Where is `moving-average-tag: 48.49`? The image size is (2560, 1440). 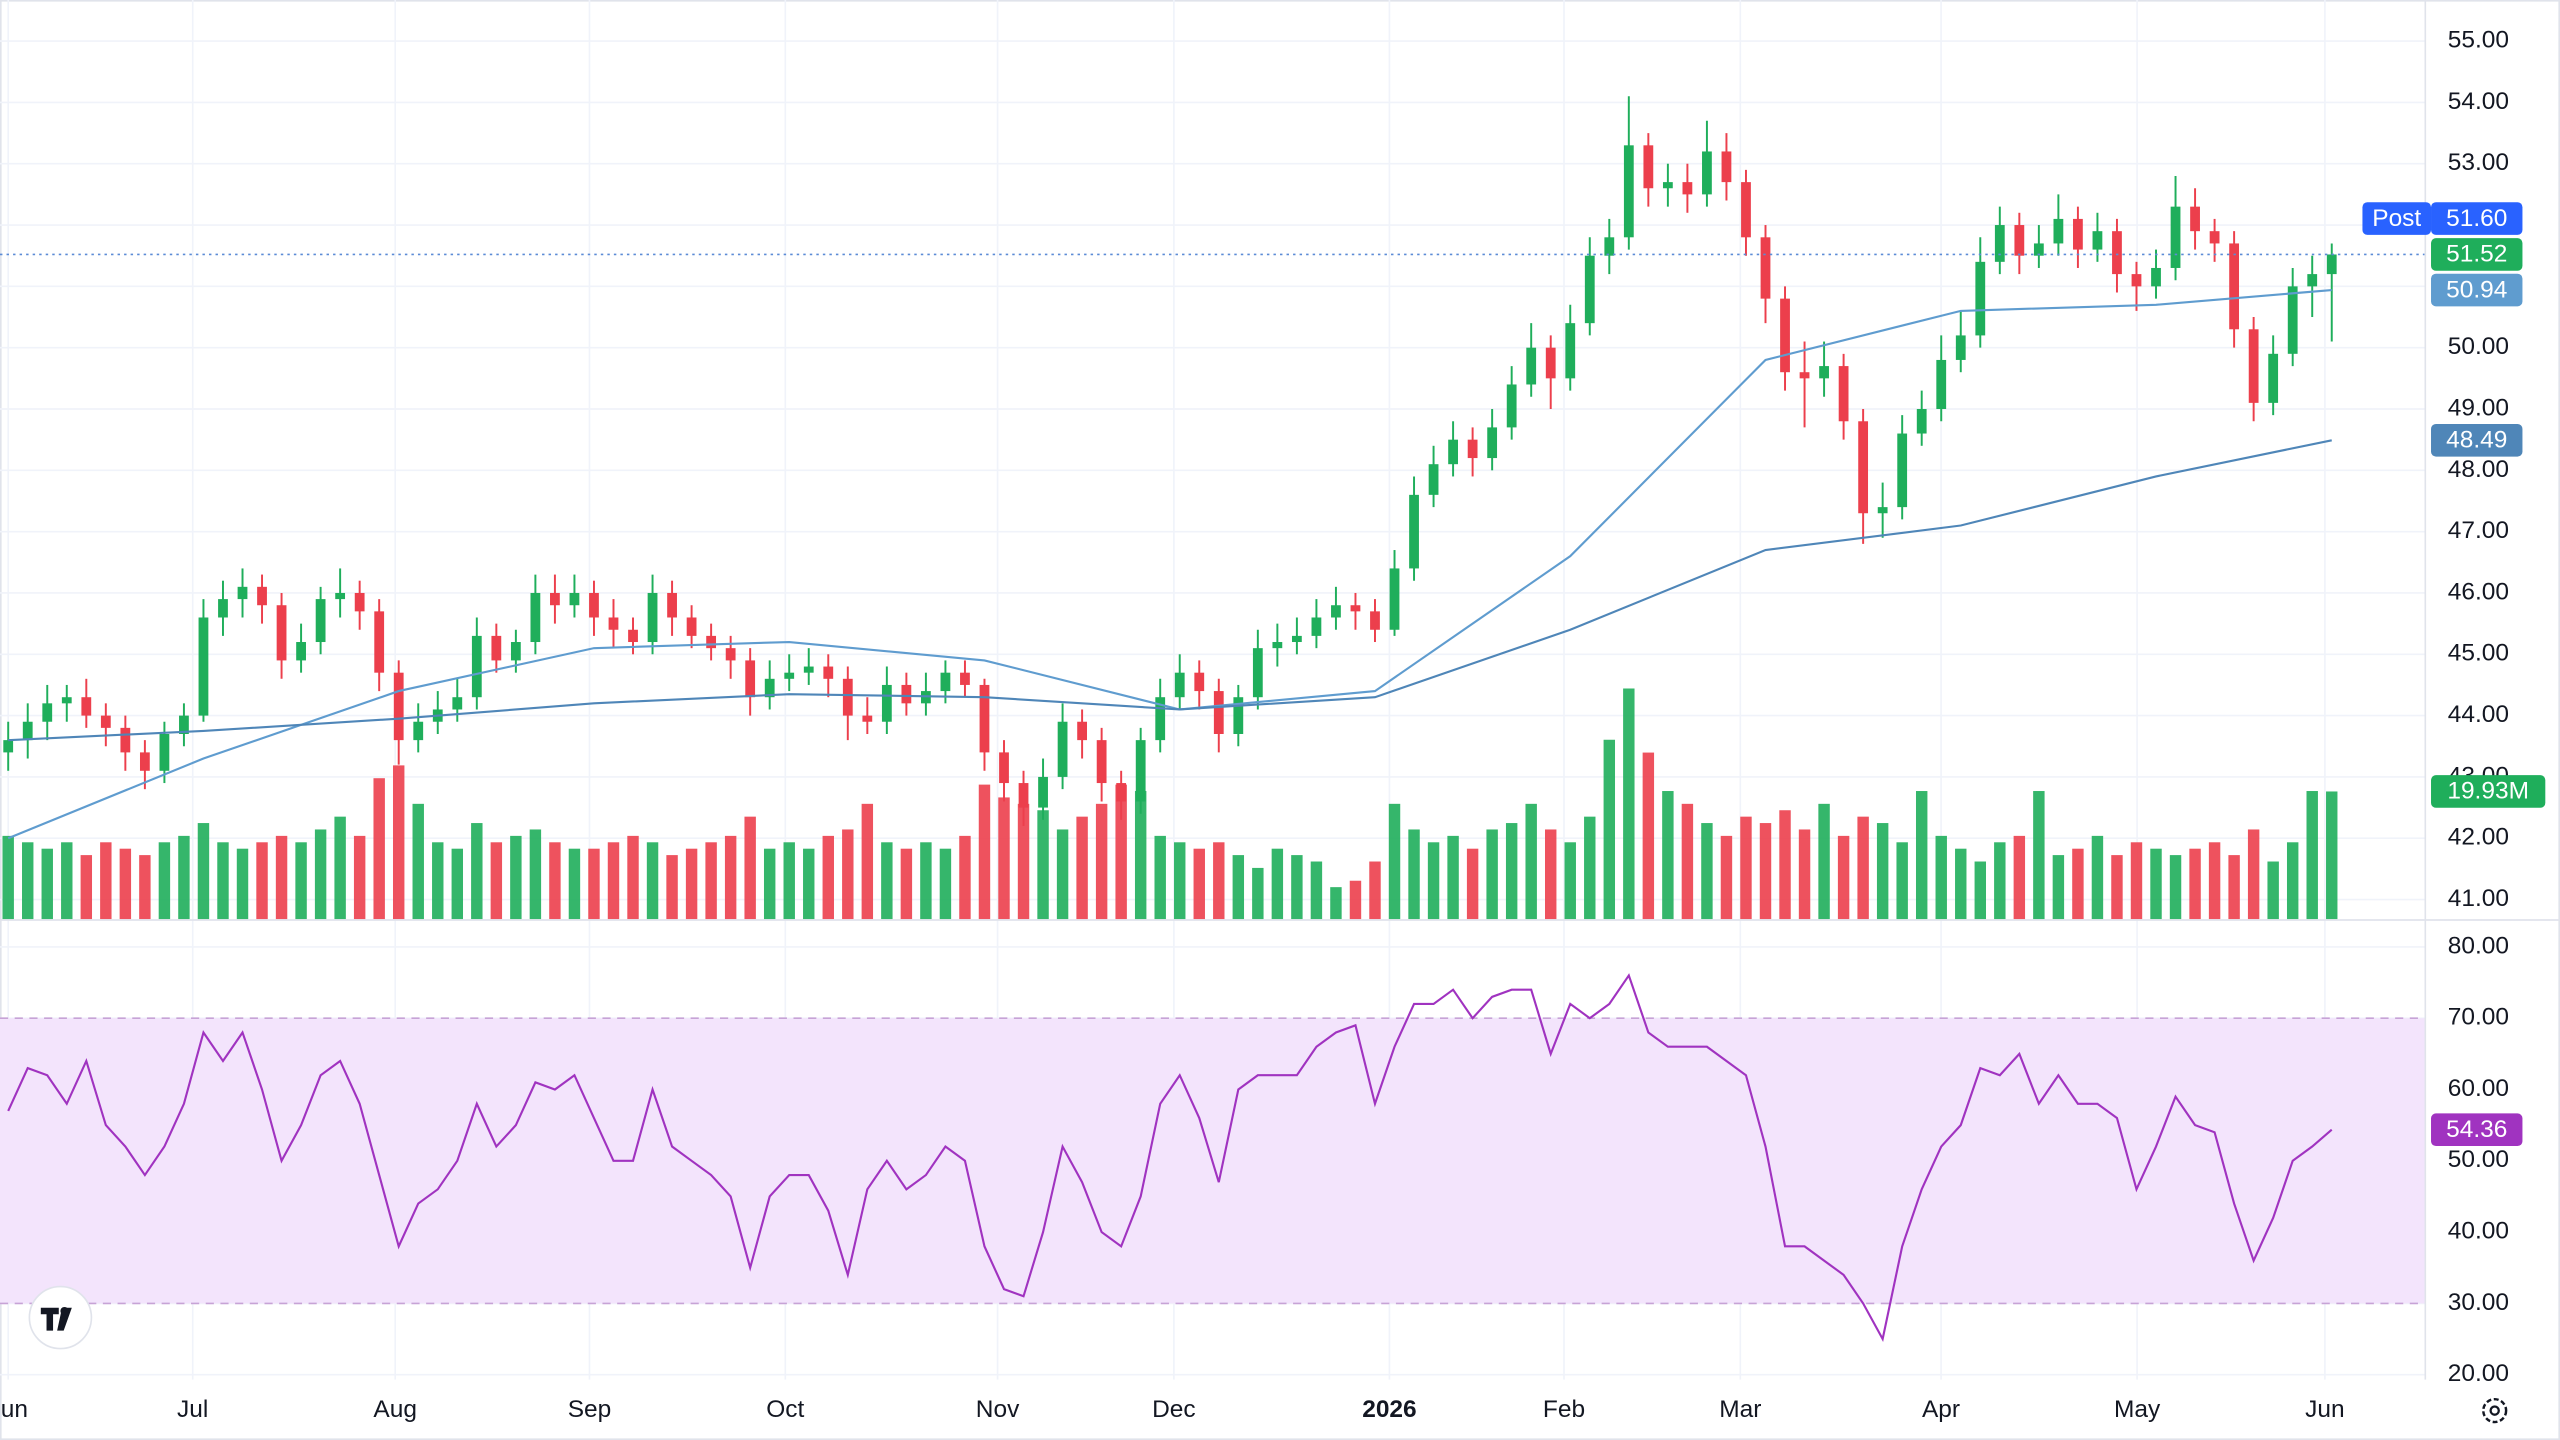 moving-average-tag: 48.49 is located at coordinates (2476, 440).